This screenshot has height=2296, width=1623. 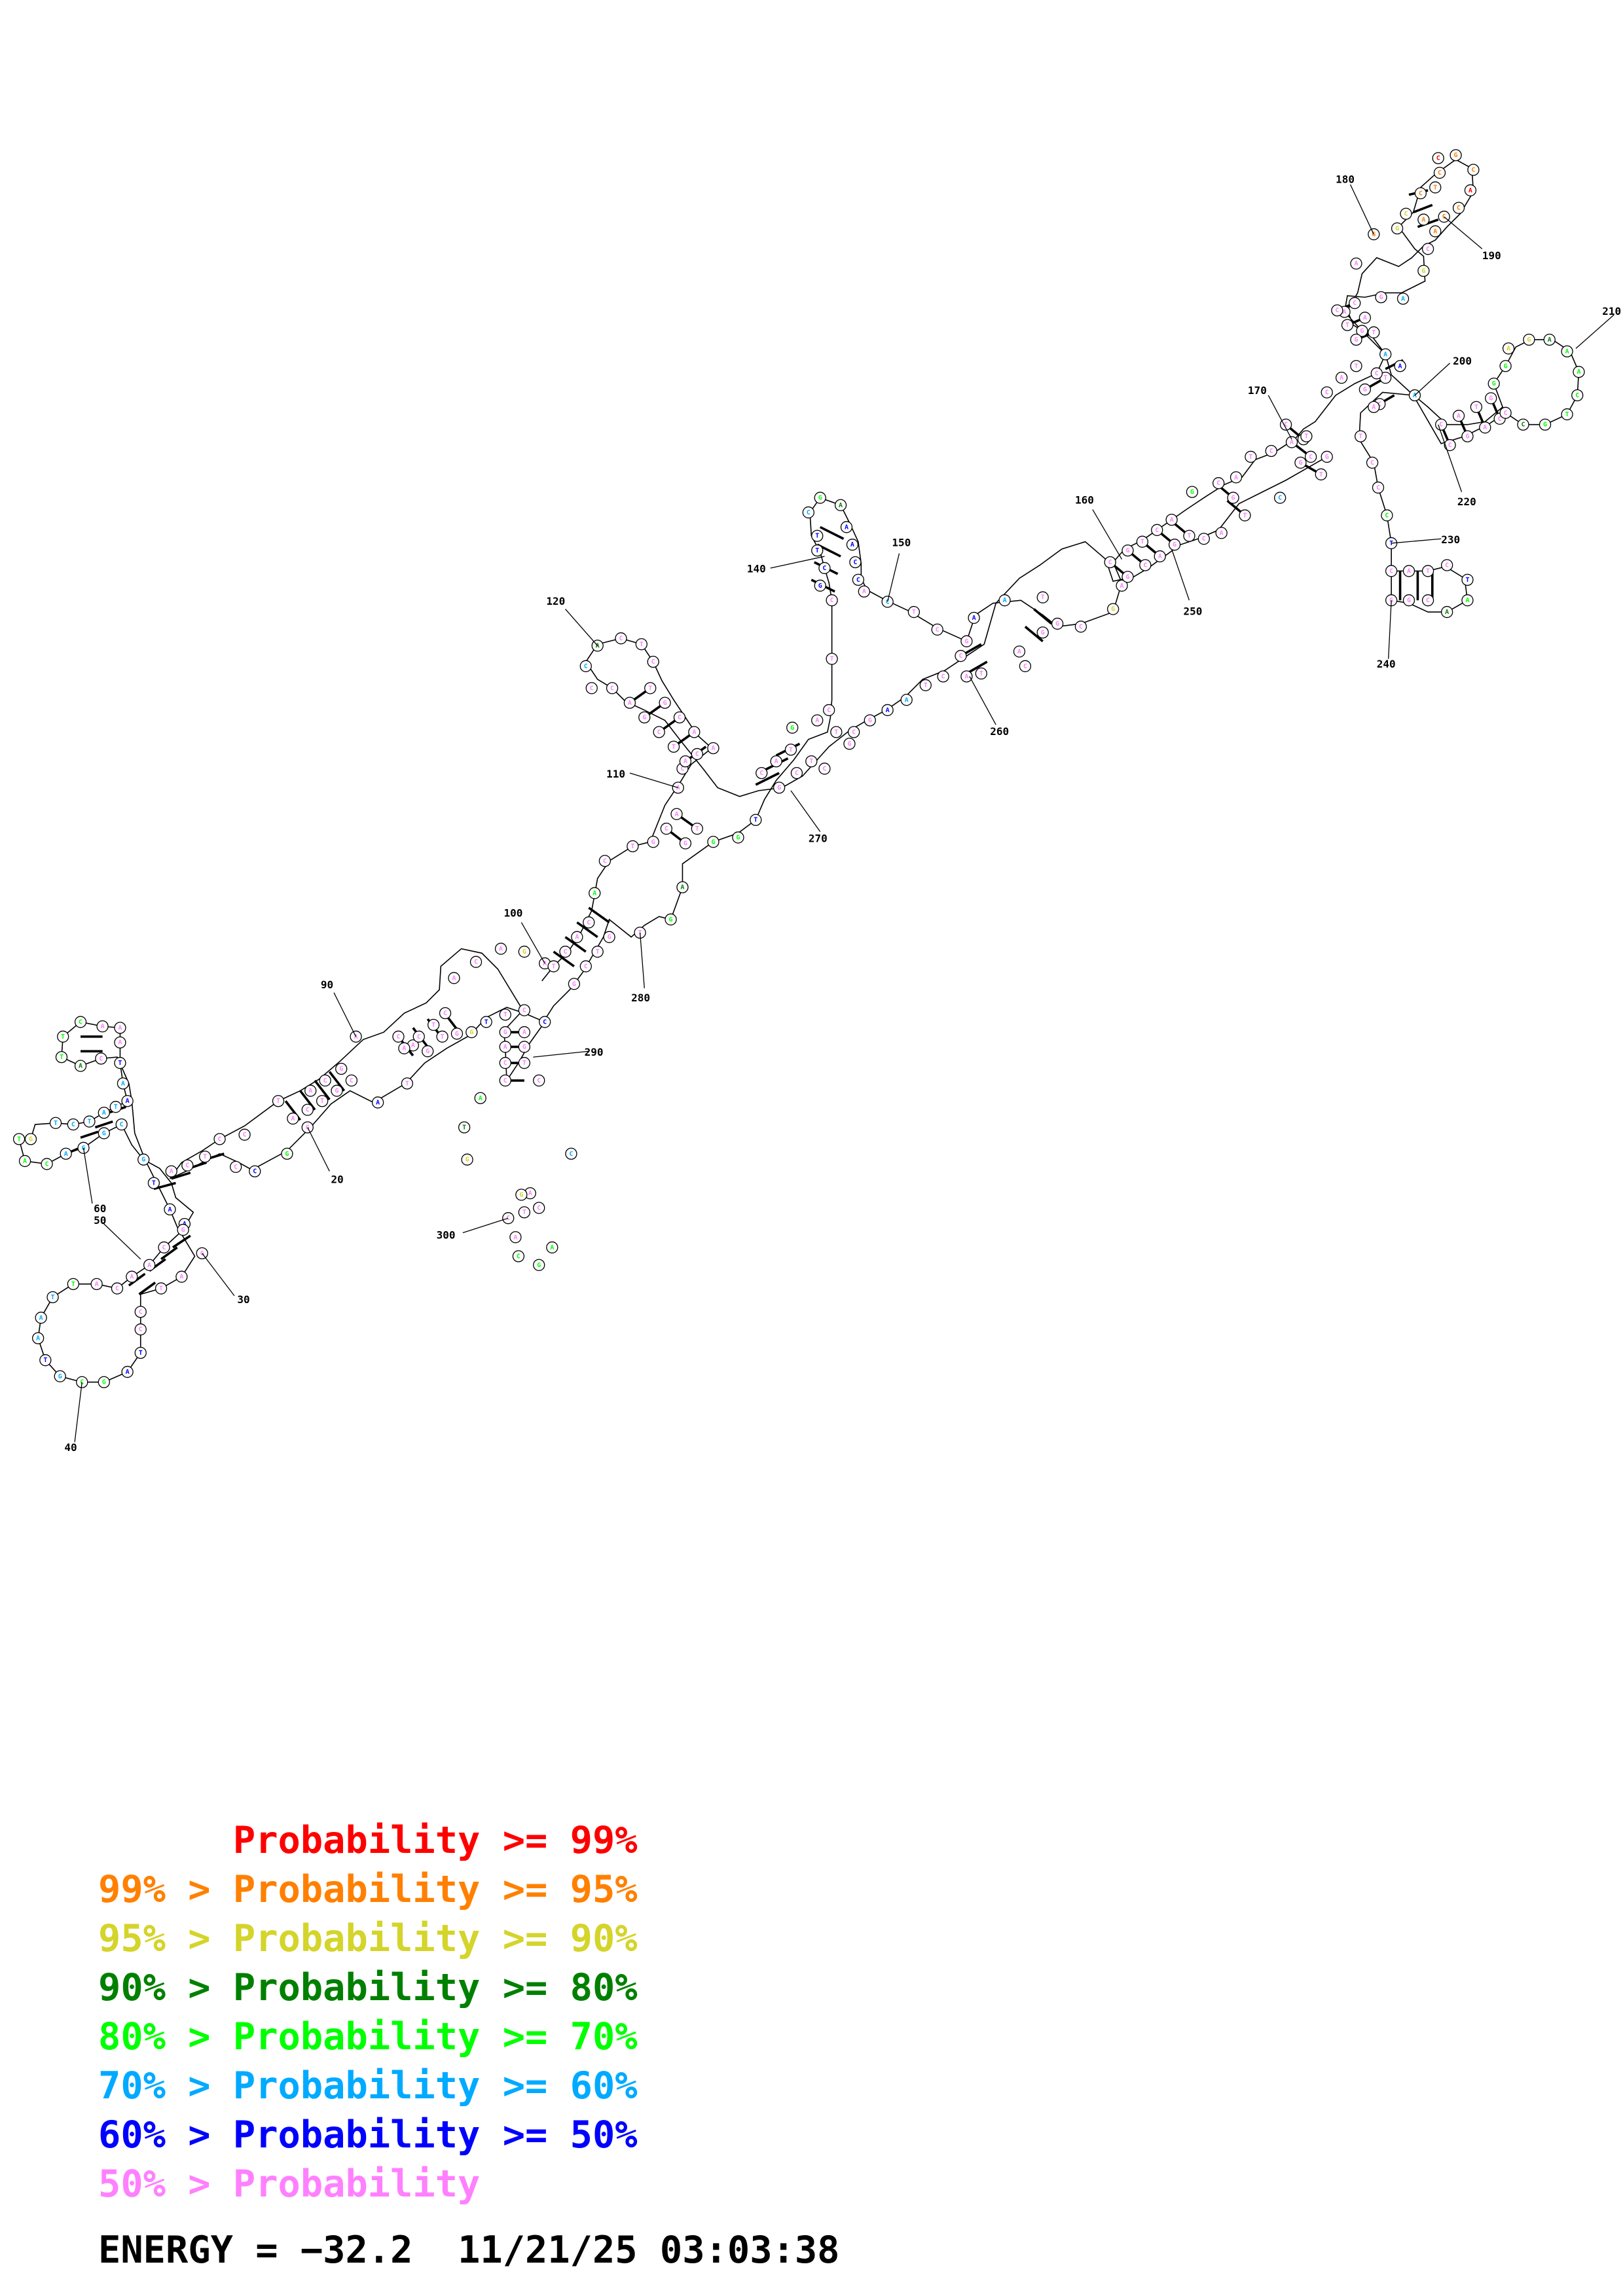 What do you see at coordinates (368, 2037) in the screenshot?
I see `legend-row: 80% > Probability >= 70%` at bounding box center [368, 2037].